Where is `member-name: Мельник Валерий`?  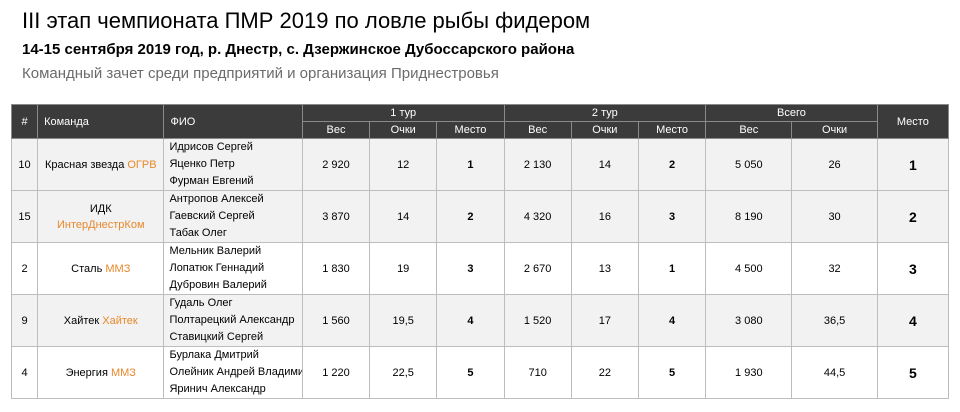
member-name: Мельник Валерий is located at coordinates (215, 251).